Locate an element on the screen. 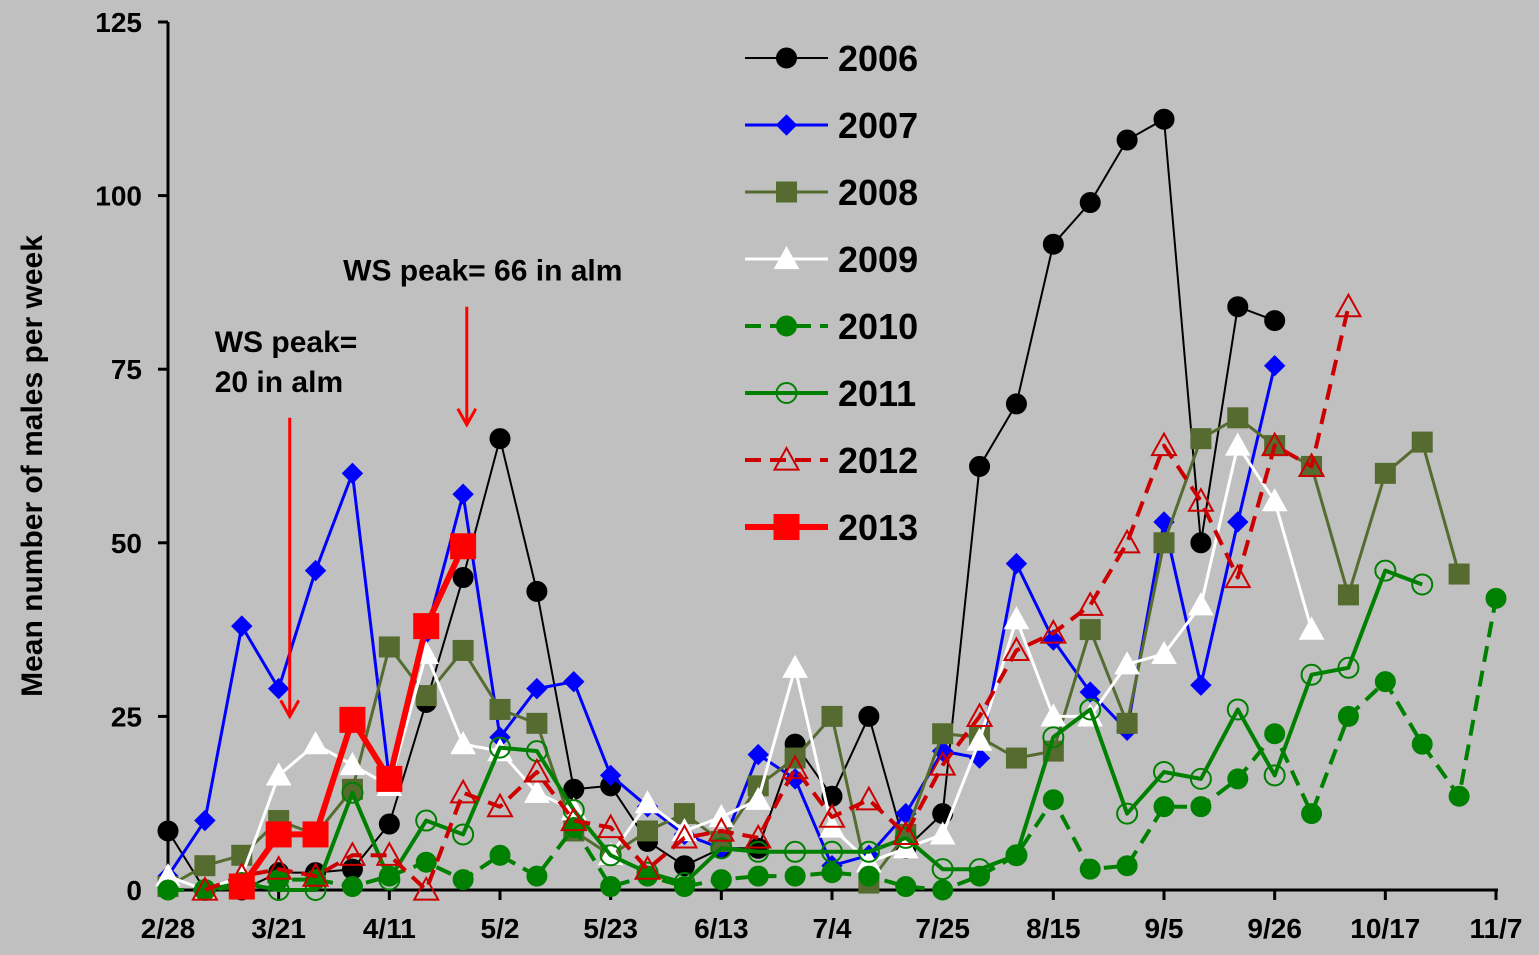 The image size is (1539, 955). y-axis-title-group: Mean number of males per week is located at coordinates (32, 466).